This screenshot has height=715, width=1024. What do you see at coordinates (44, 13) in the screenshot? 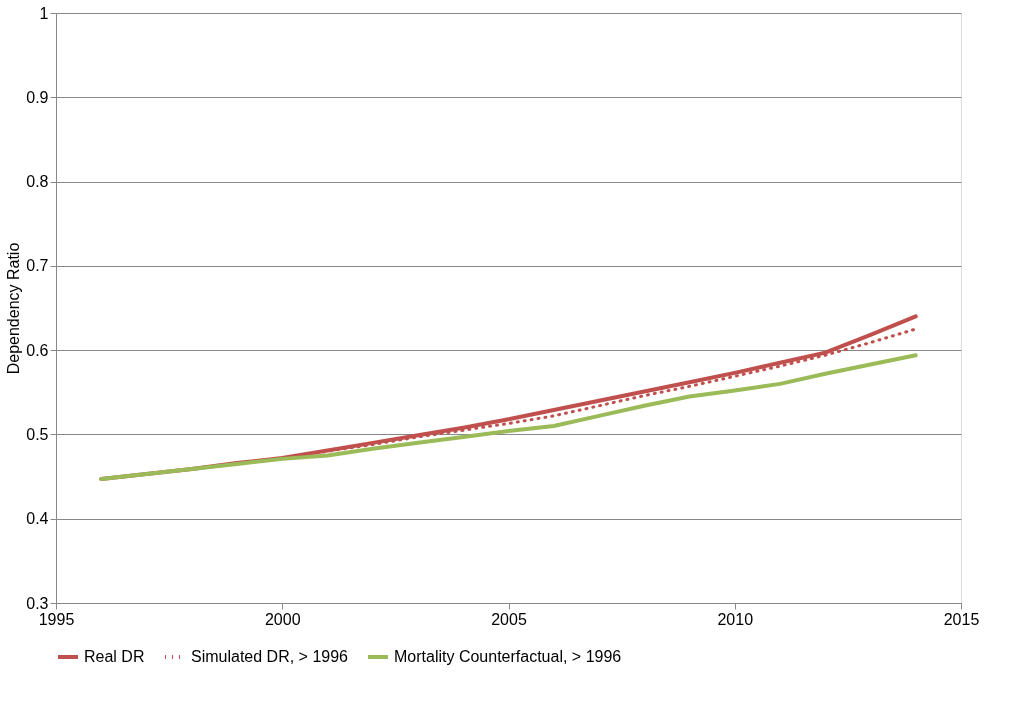
I see `y-tick-label: 1` at bounding box center [44, 13].